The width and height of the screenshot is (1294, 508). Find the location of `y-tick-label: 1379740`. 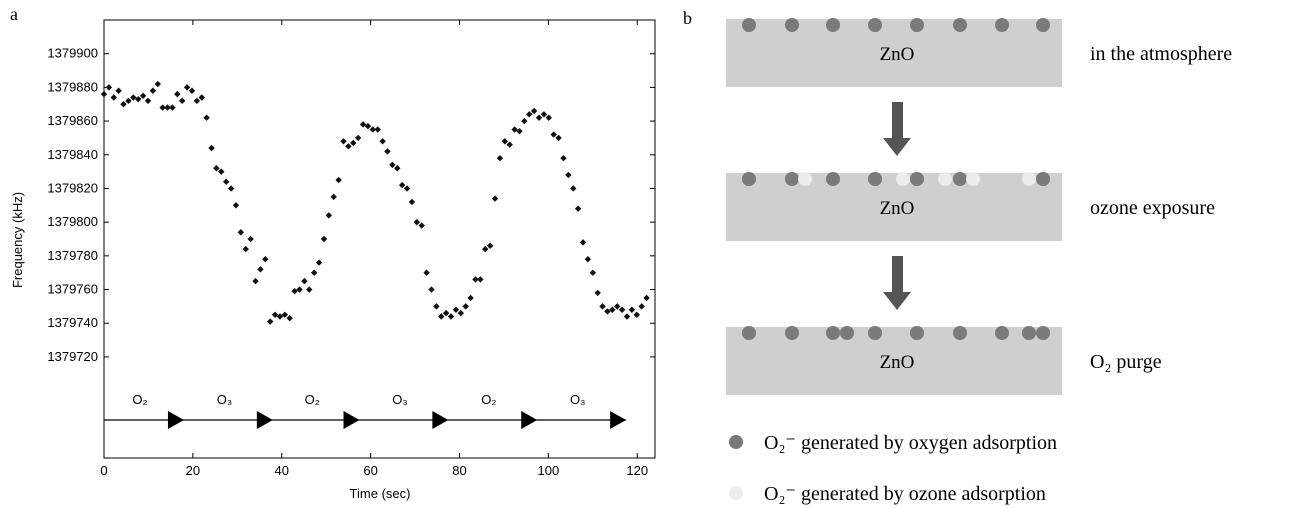

y-tick-label: 1379740 is located at coordinates (72, 322).